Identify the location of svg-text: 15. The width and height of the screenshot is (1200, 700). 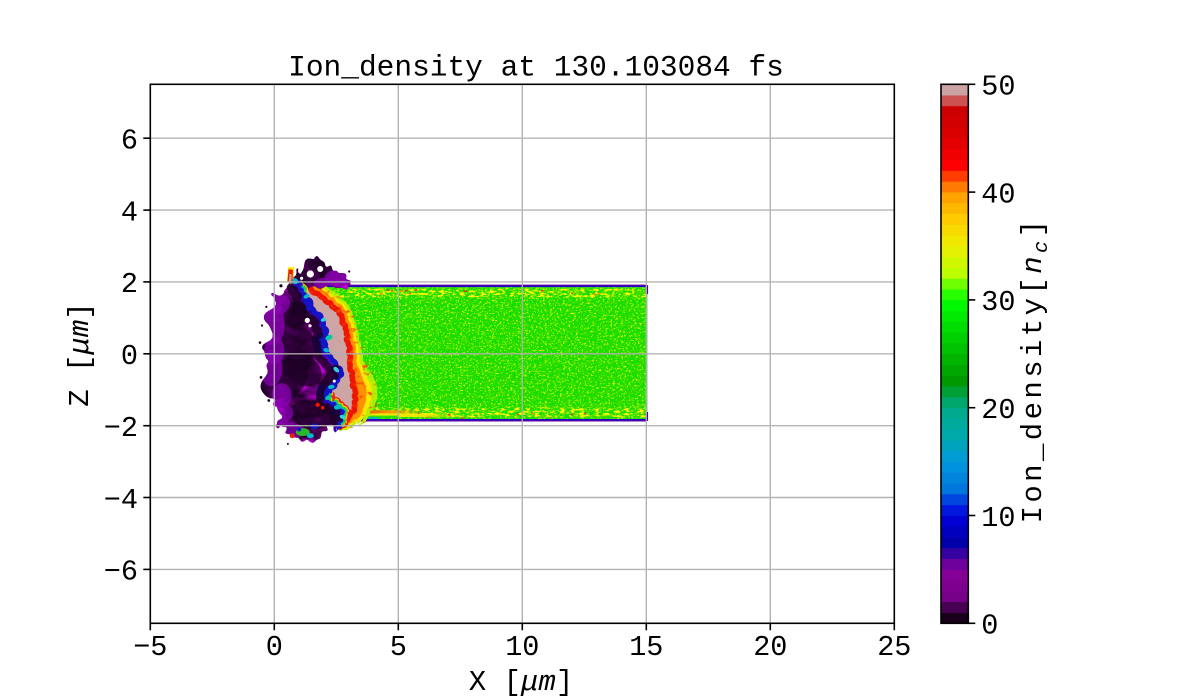
(646, 647).